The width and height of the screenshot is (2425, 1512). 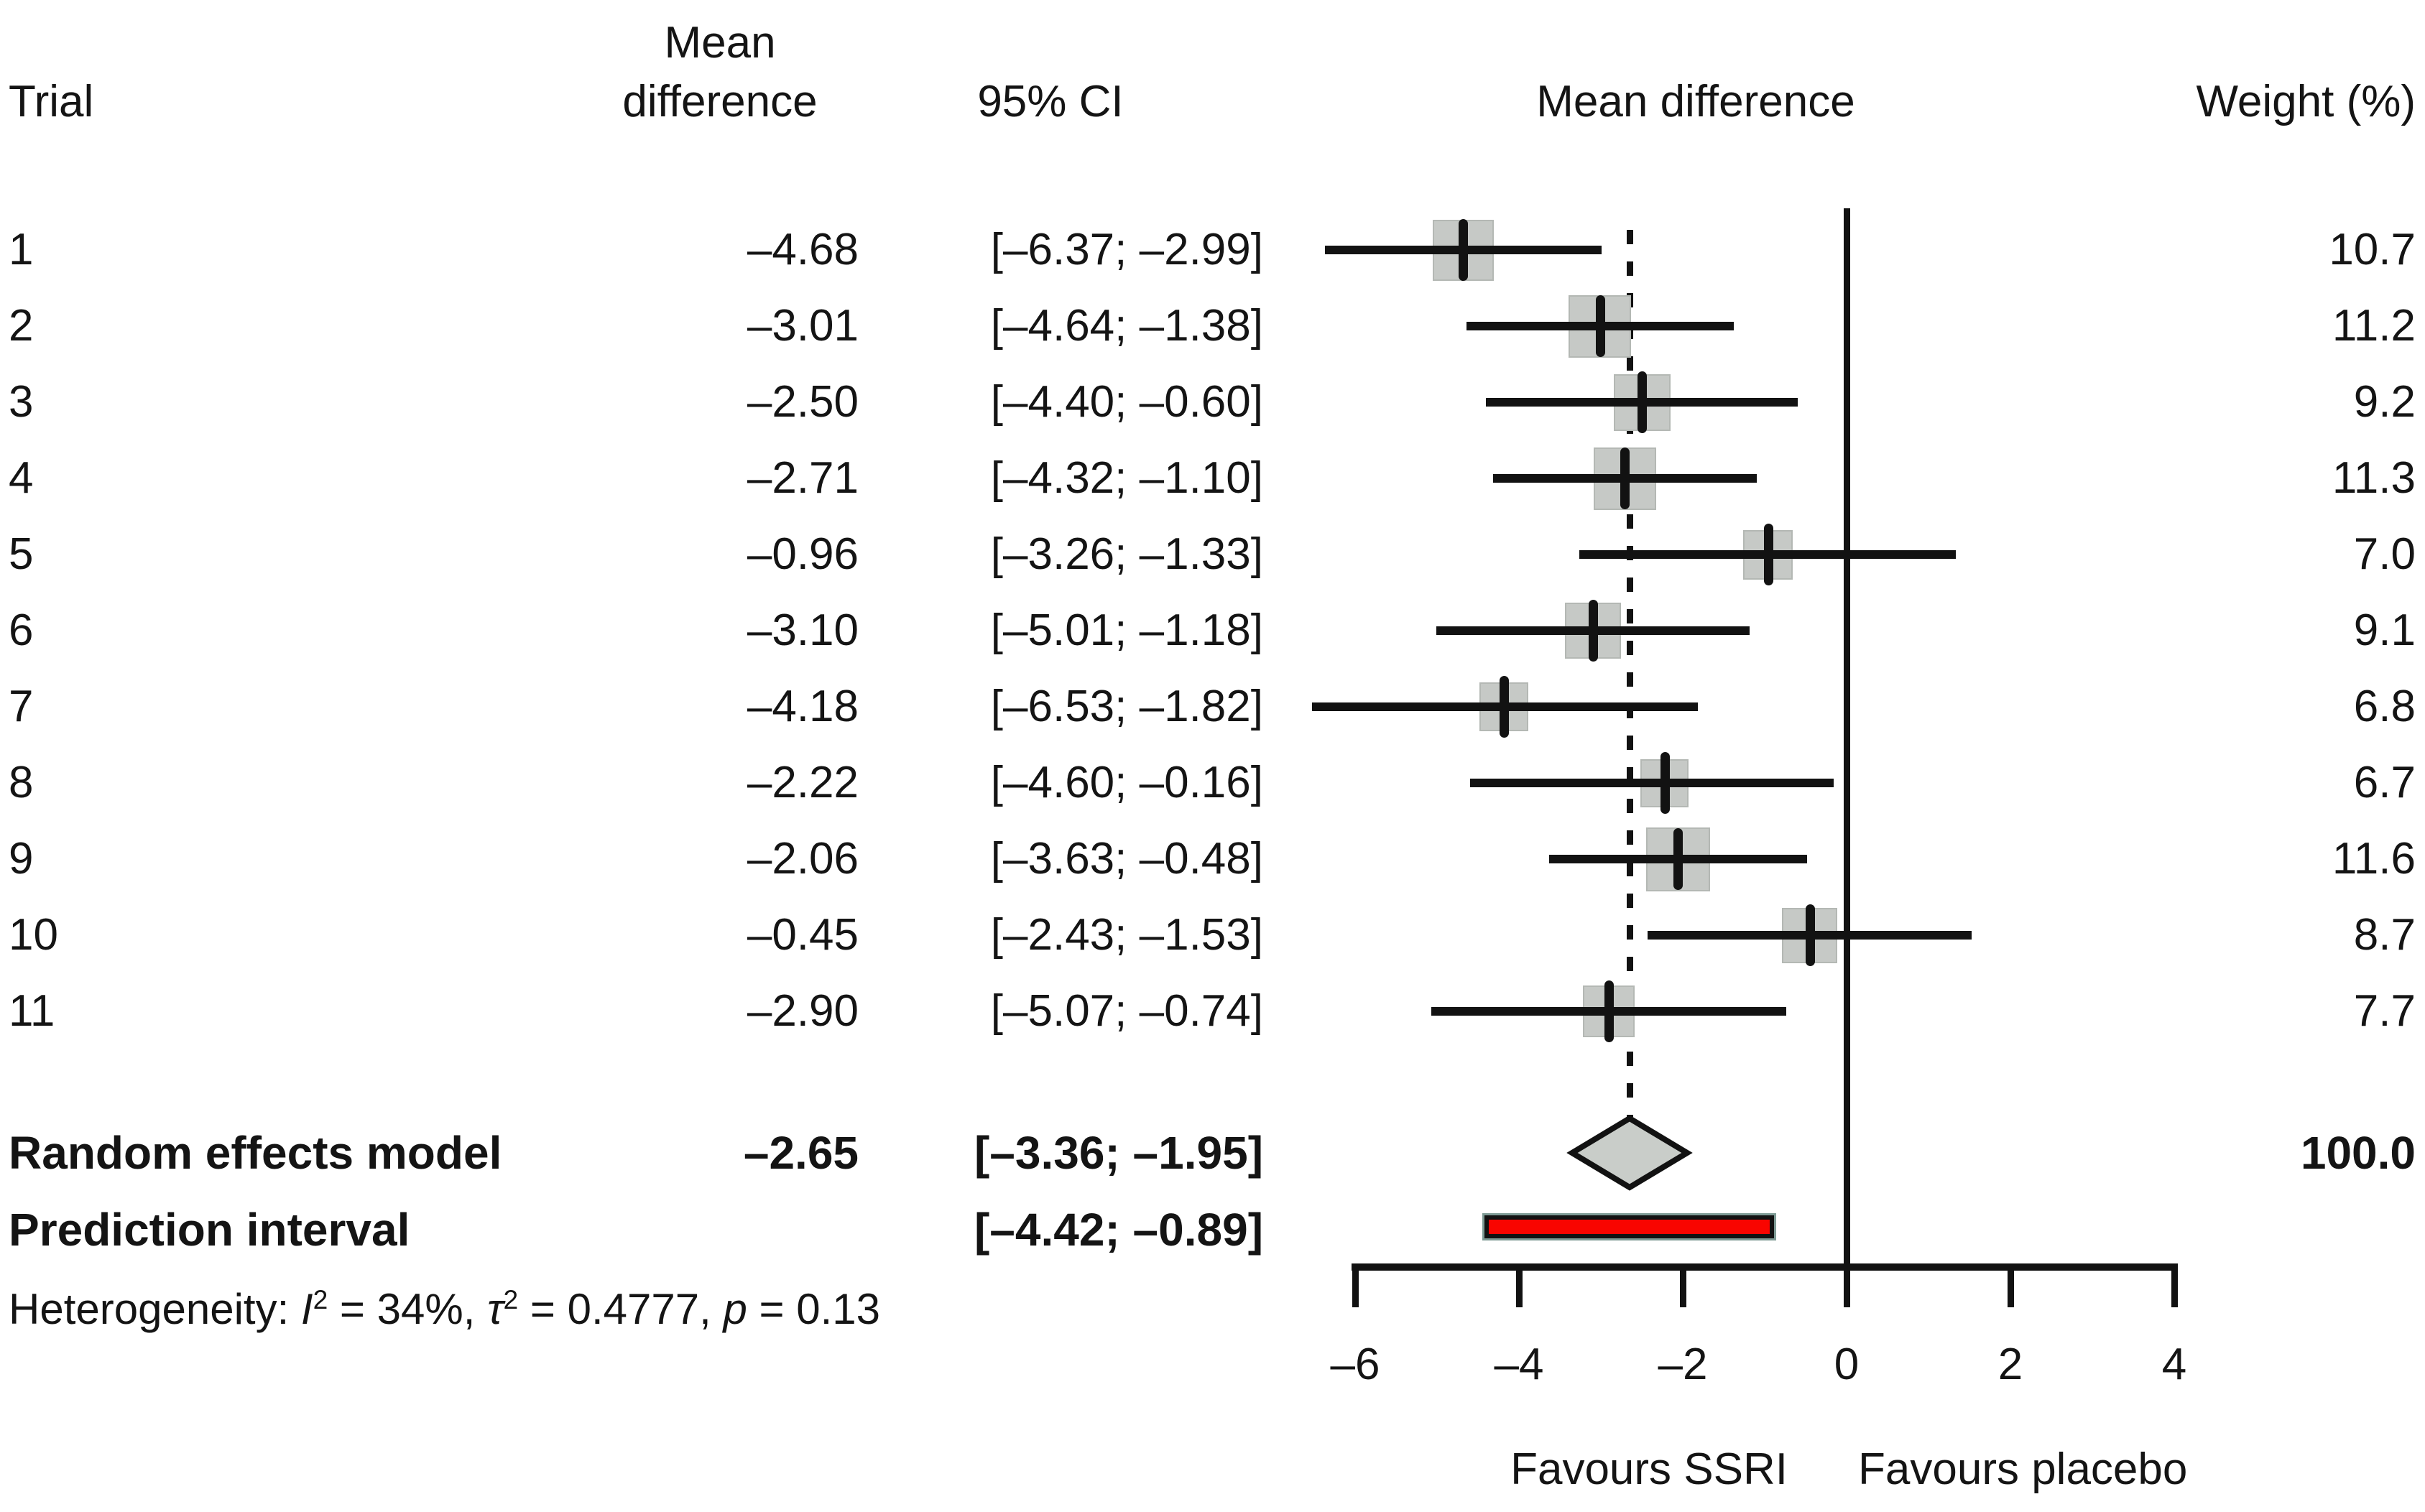 What do you see at coordinates (1126, 402) in the screenshot?
I see `trial-ci-value: [–4.40; –0.60]` at bounding box center [1126, 402].